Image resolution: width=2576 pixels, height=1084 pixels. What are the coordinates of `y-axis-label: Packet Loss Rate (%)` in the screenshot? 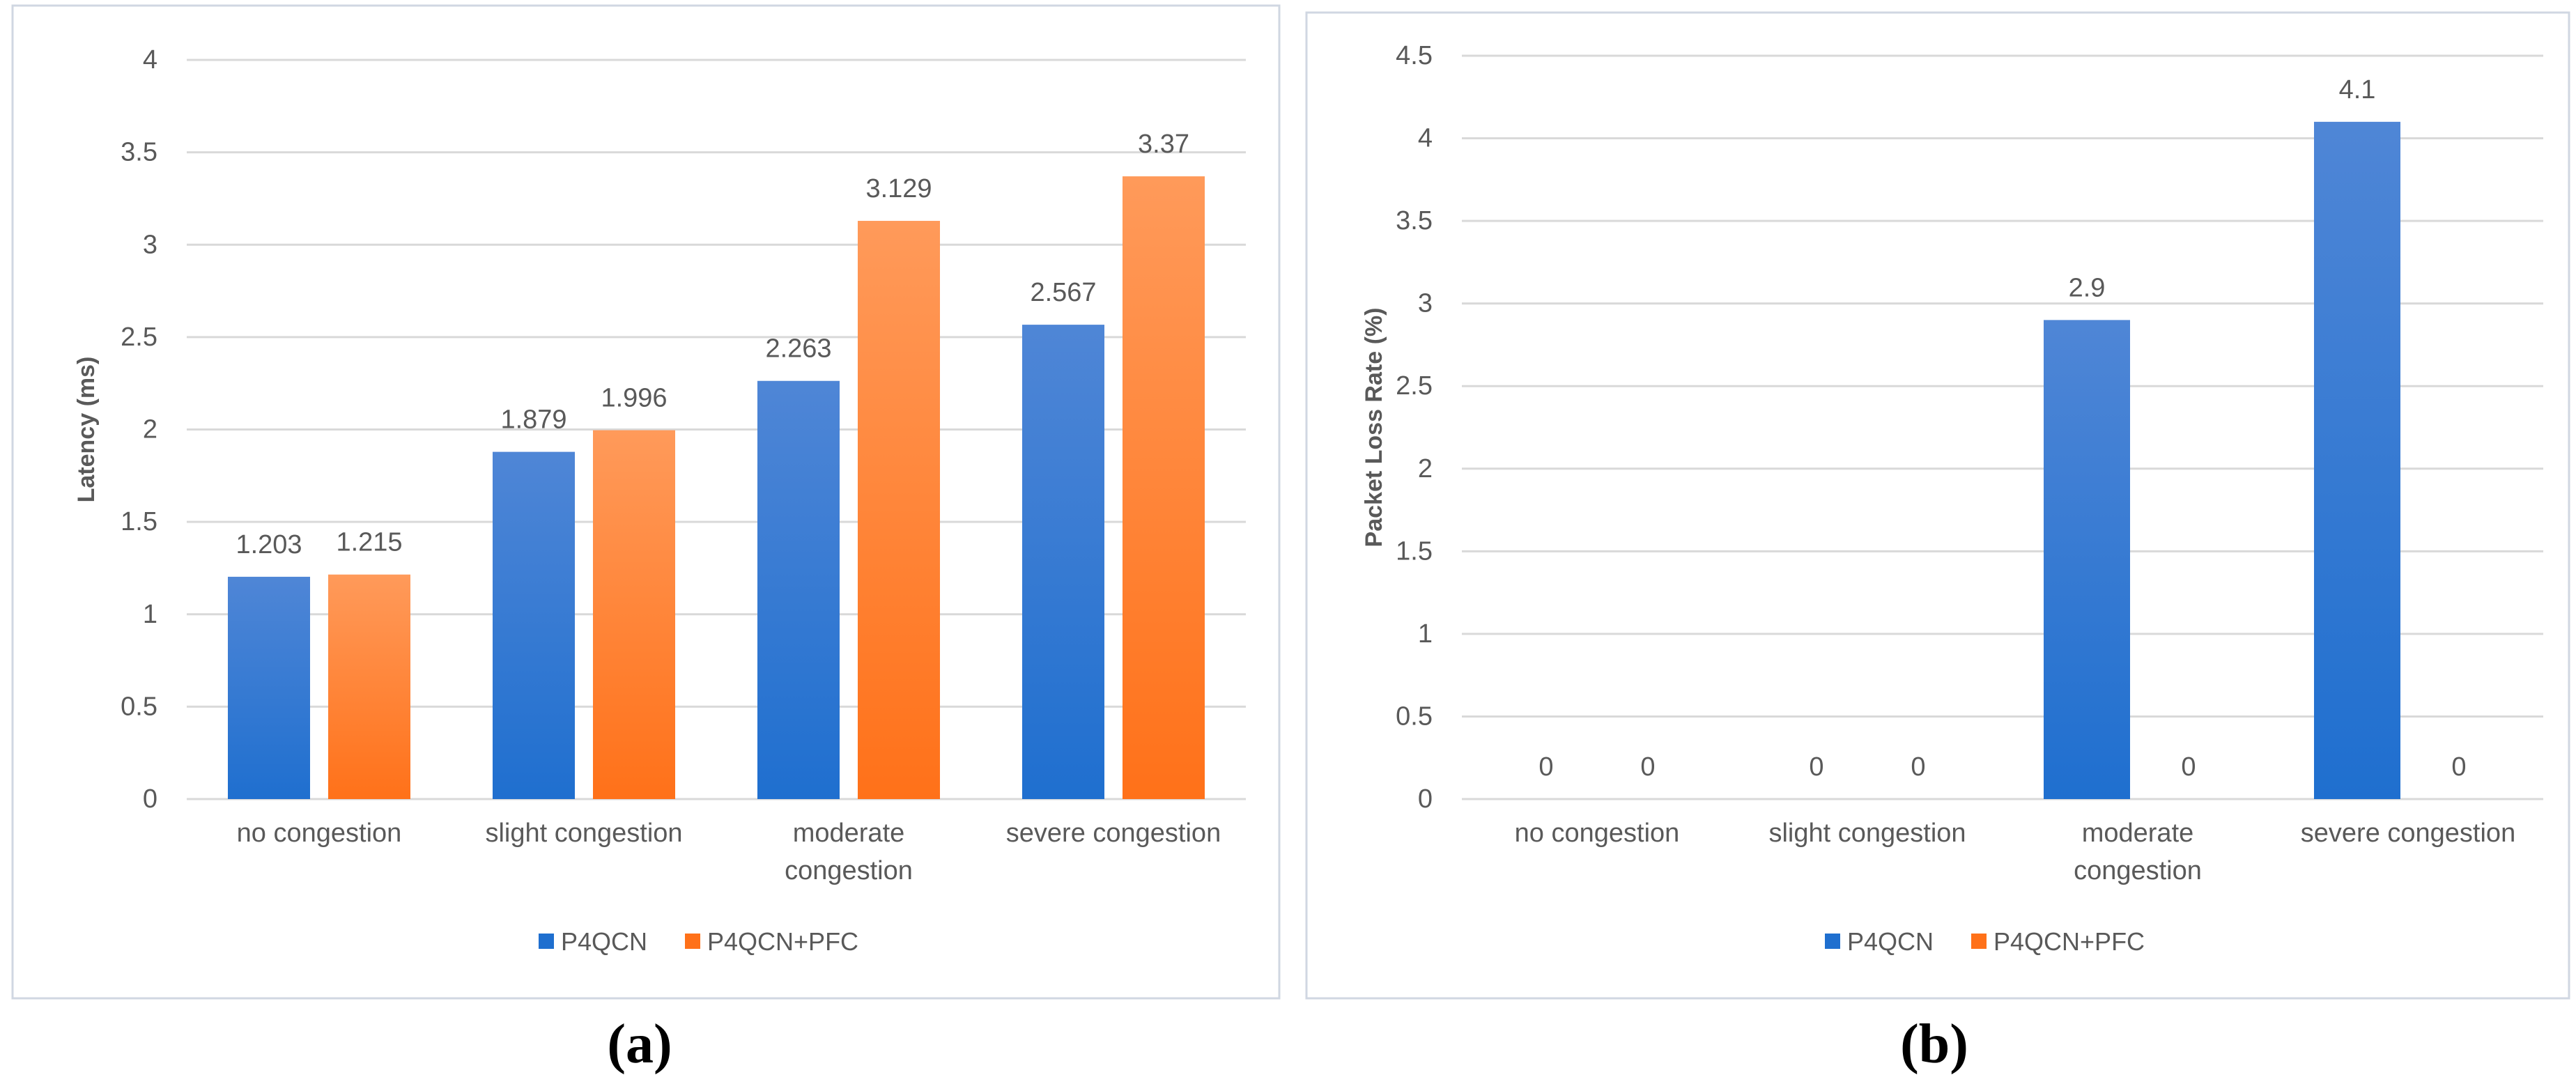 It's located at (1374, 428).